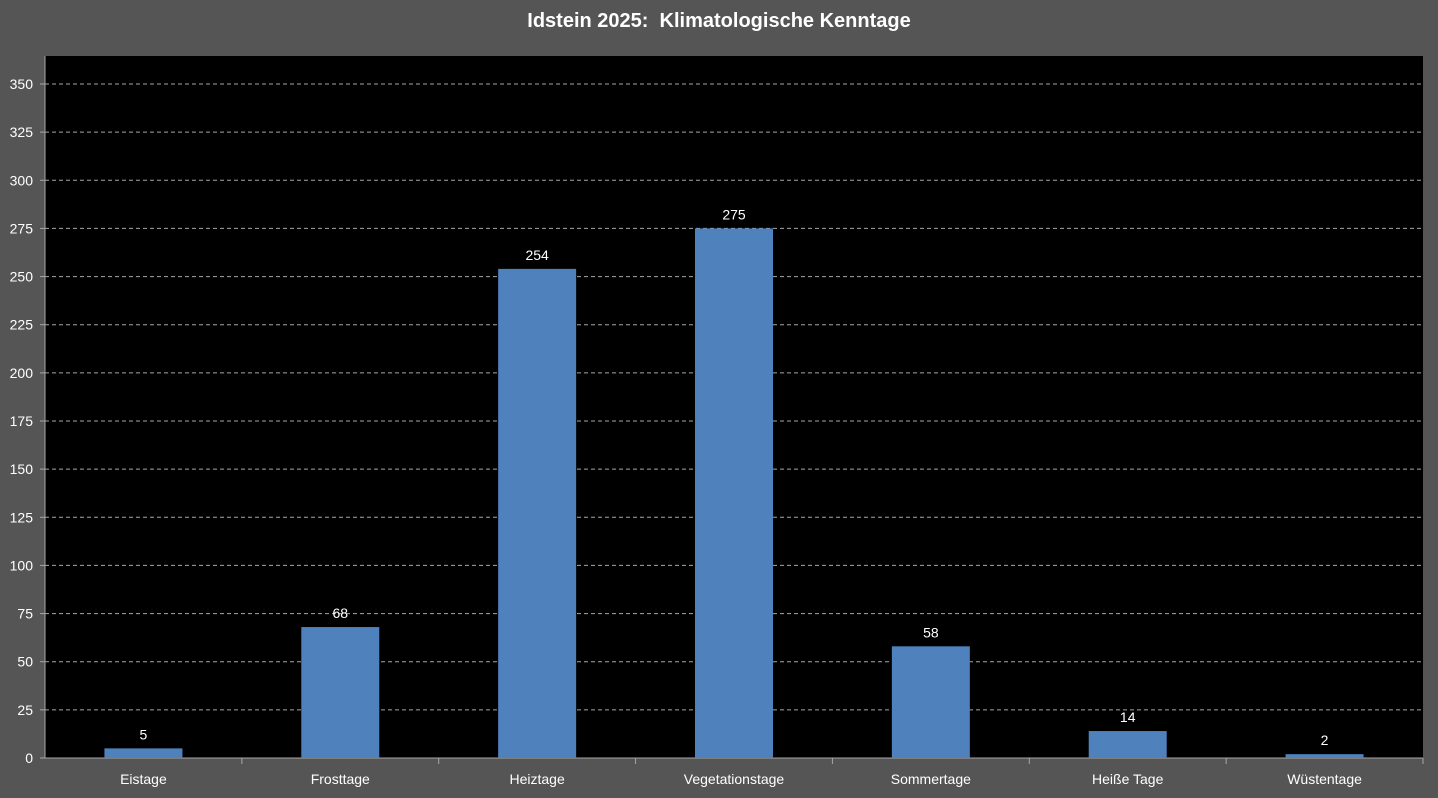 The image size is (1438, 798). Describe the element at coordinates (734, 214) in the screenshot. I see `data-label: 275` at that location.